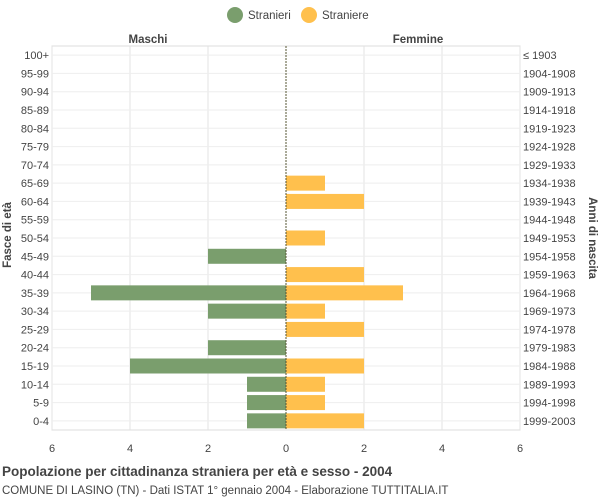 Image resolution: width=600 pixels, height=500 pixels. I want to click on birth-year-label: 1919-1923, so click(549, 129).